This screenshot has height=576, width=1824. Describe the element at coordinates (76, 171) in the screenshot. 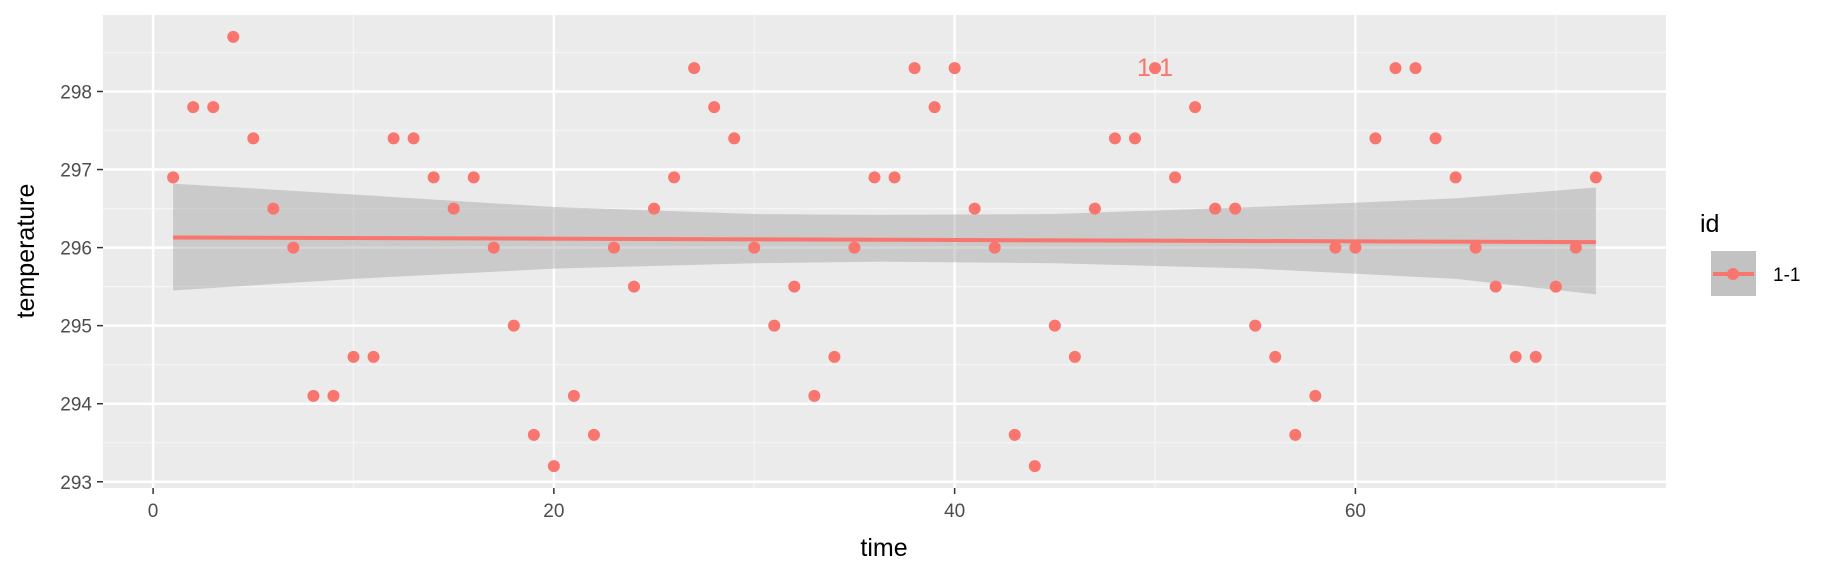

I see `y-tick-label: 297` at that location.